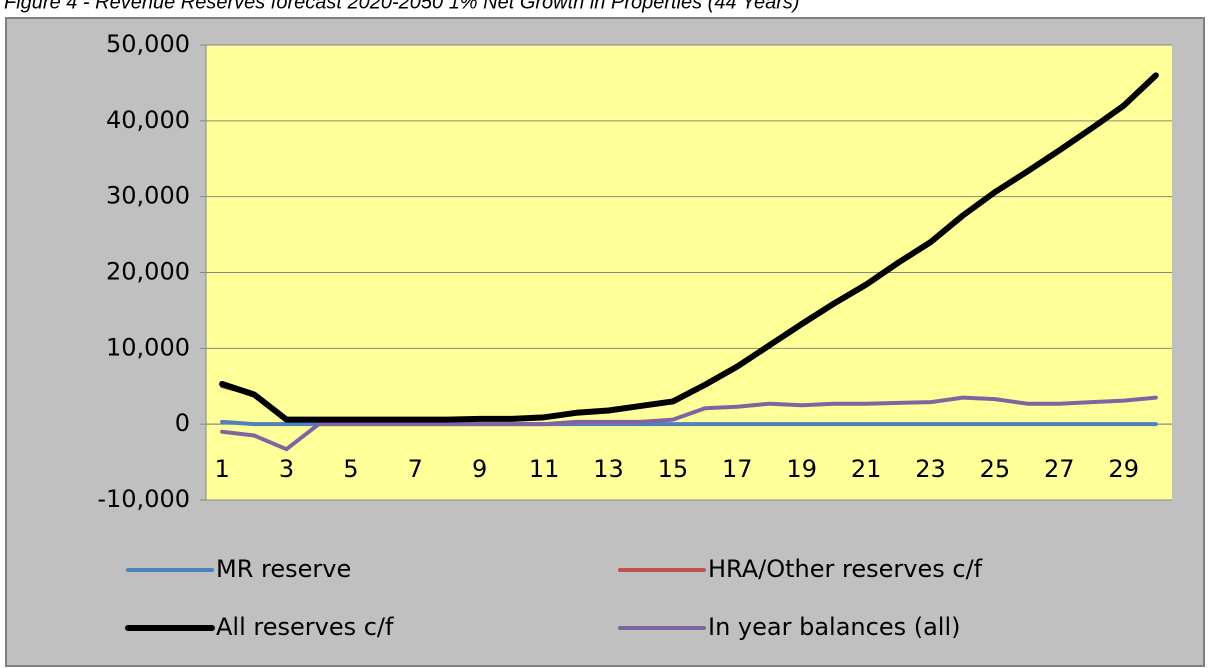 This screenshot has width=1210, height=668. I want to click on x-tick-label: 21, so click(866, 469).